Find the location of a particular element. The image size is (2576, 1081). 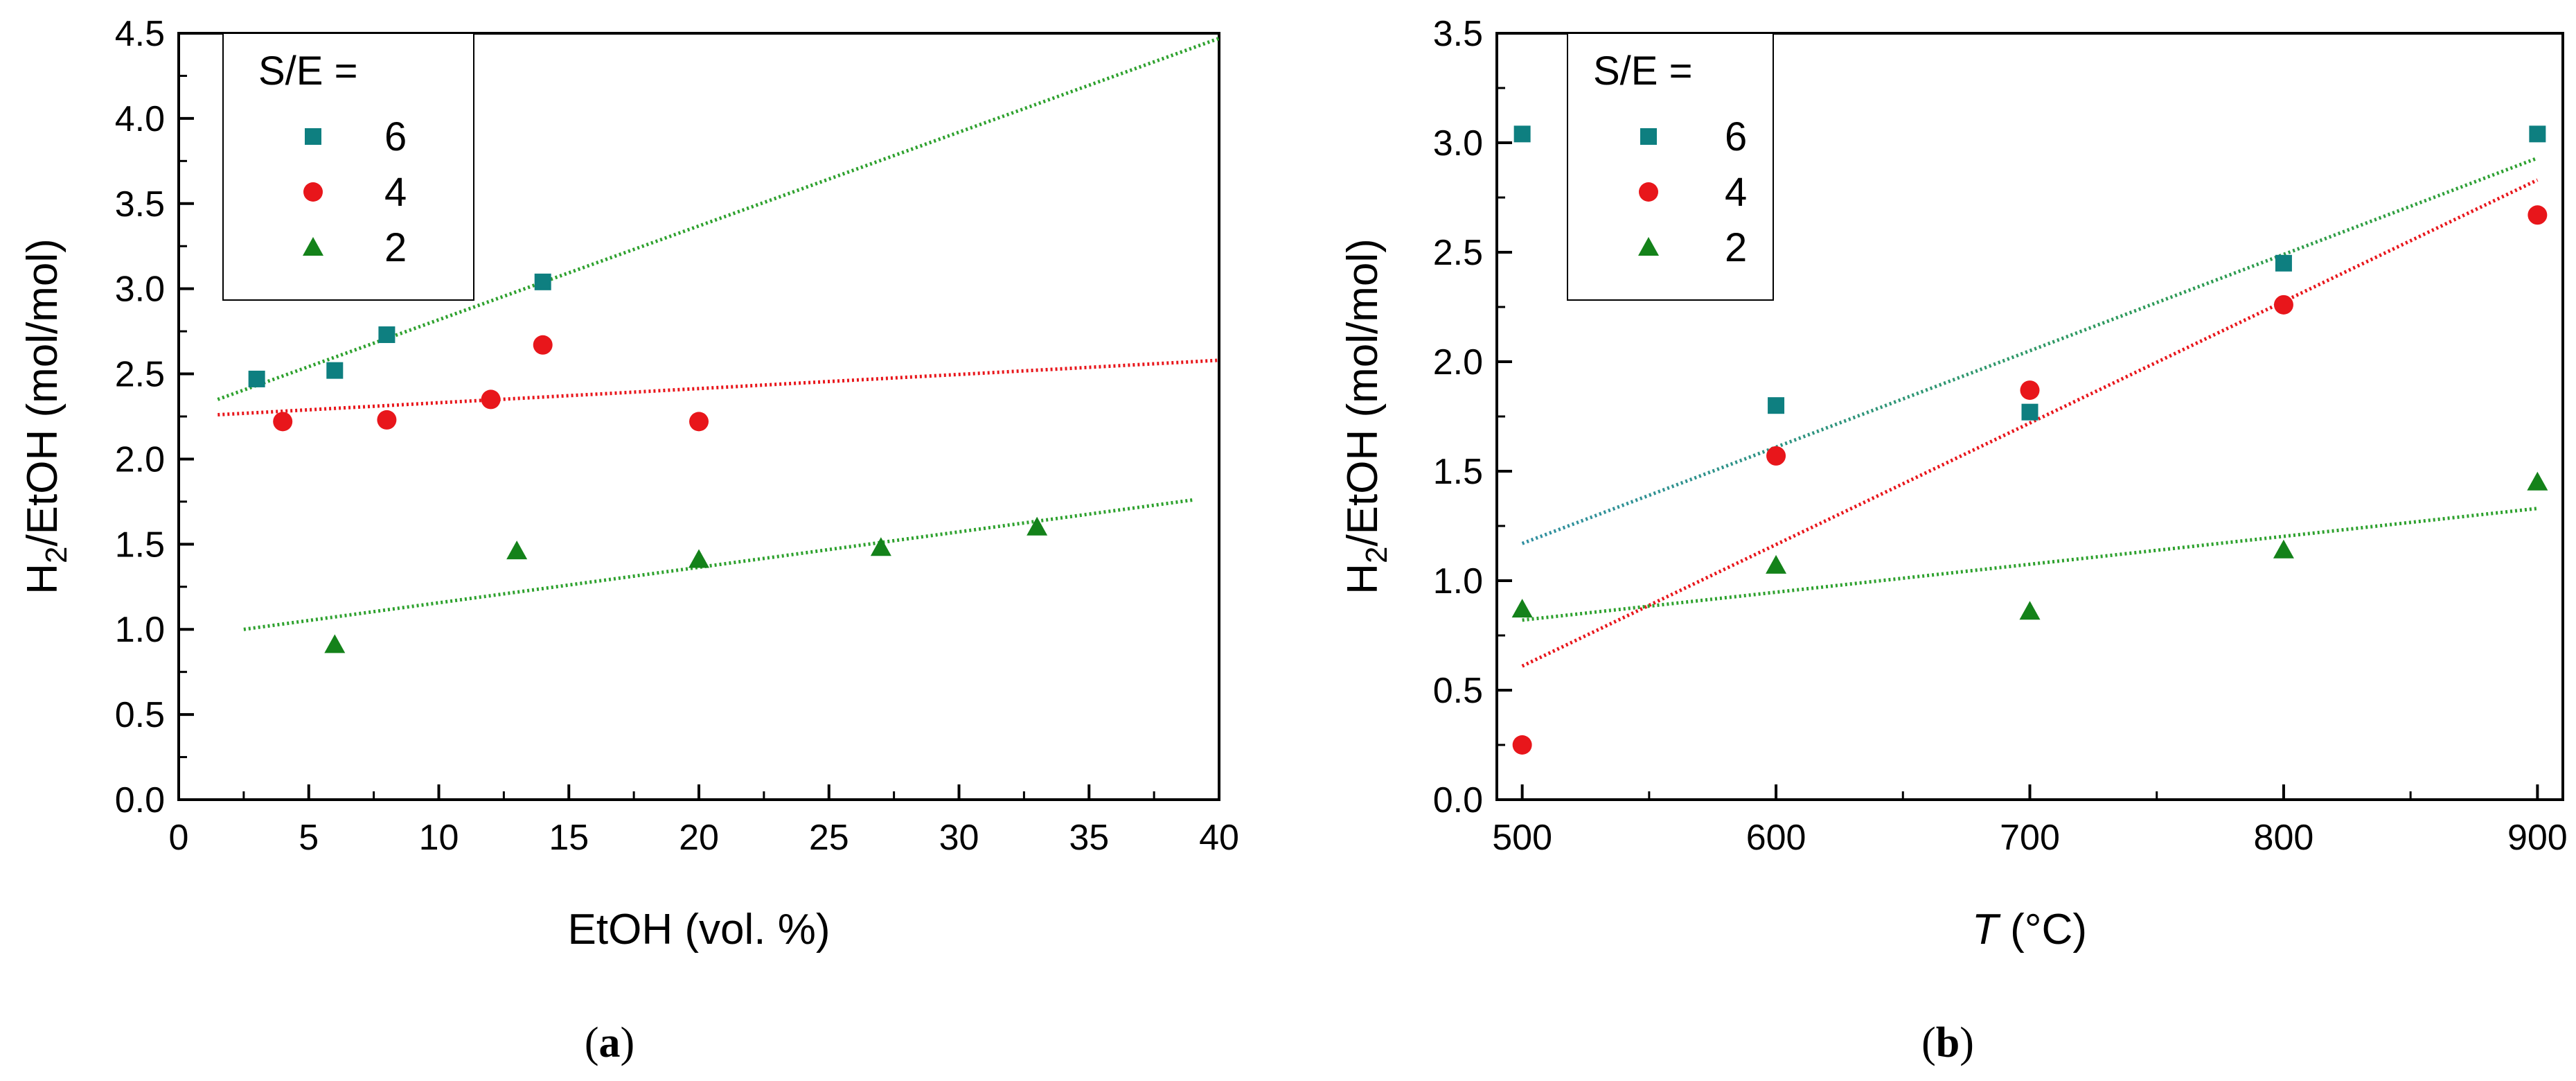

caption-a: (a) is located at coordinates (609, 1042).